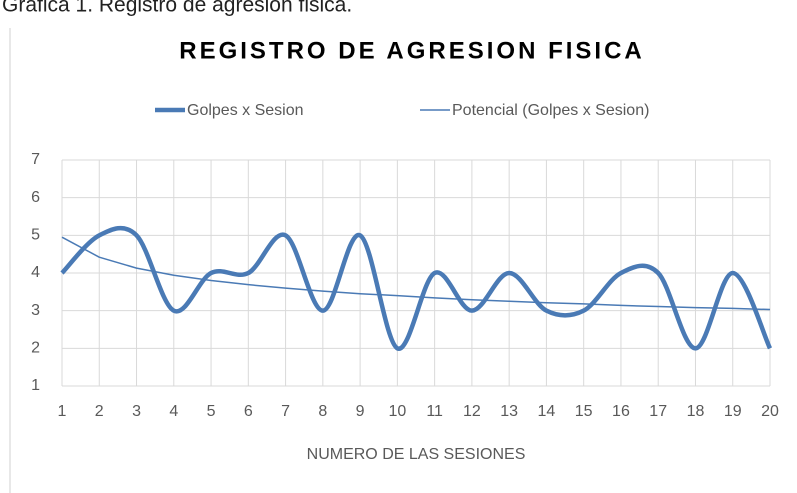 The height and width of the screenshot is (493, 797). I want to click on caption: Gráfica 1. Registro de agresion fisica., so click(177, 8).